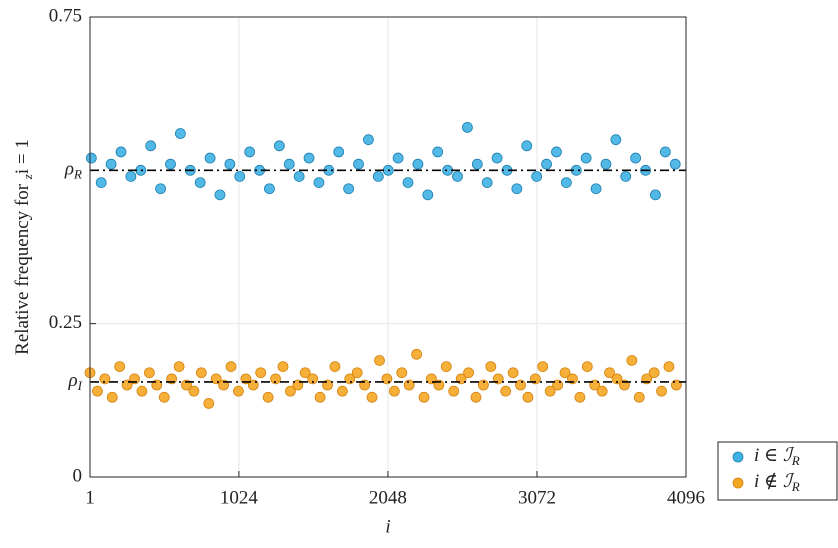 Image resolution: width=838 pixels, height=548 pixels. What do you see at coordinates (777, 456) in the screenshot?
I see `legend-label: i ∈ ℐR` at bounding box center [777, 456].